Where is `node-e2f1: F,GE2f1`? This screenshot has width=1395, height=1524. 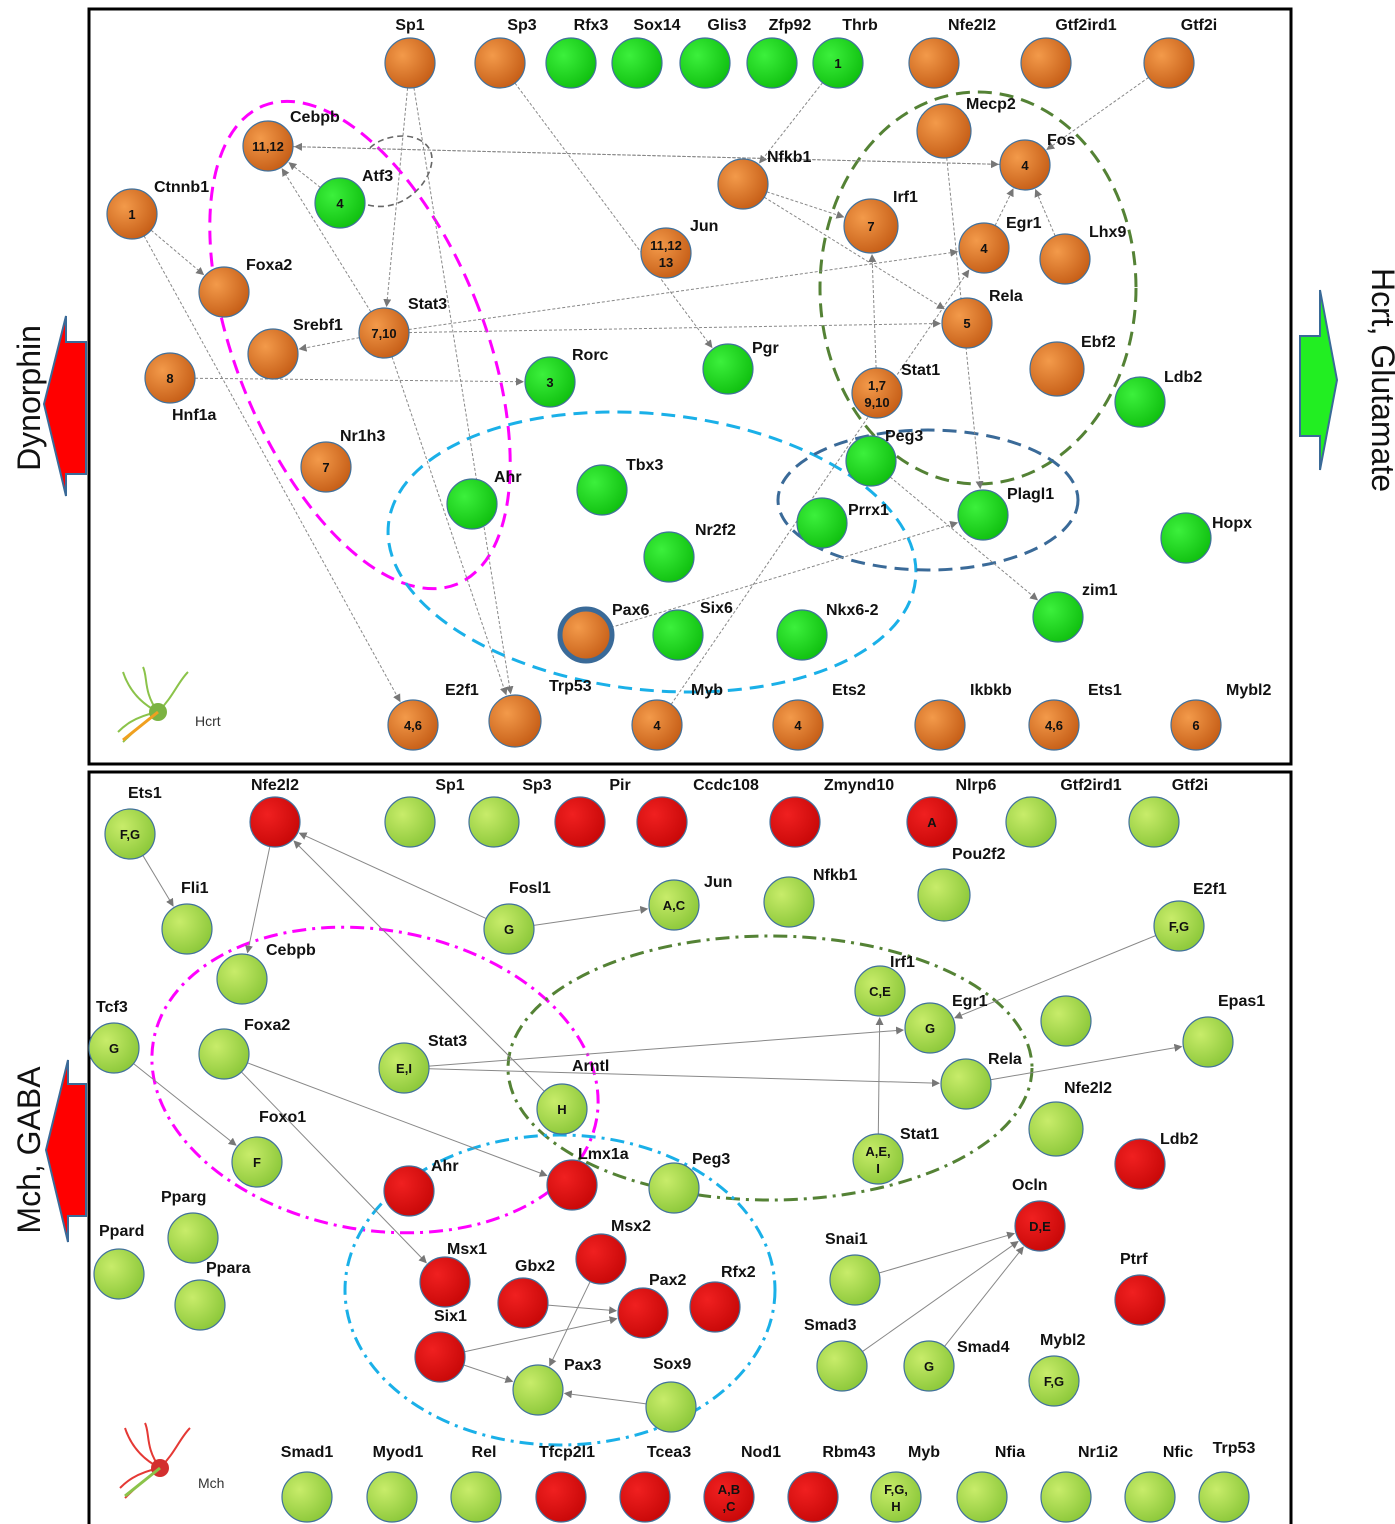 node-e2f1: F,GE2f1 is located at coordinates (1190, 916).